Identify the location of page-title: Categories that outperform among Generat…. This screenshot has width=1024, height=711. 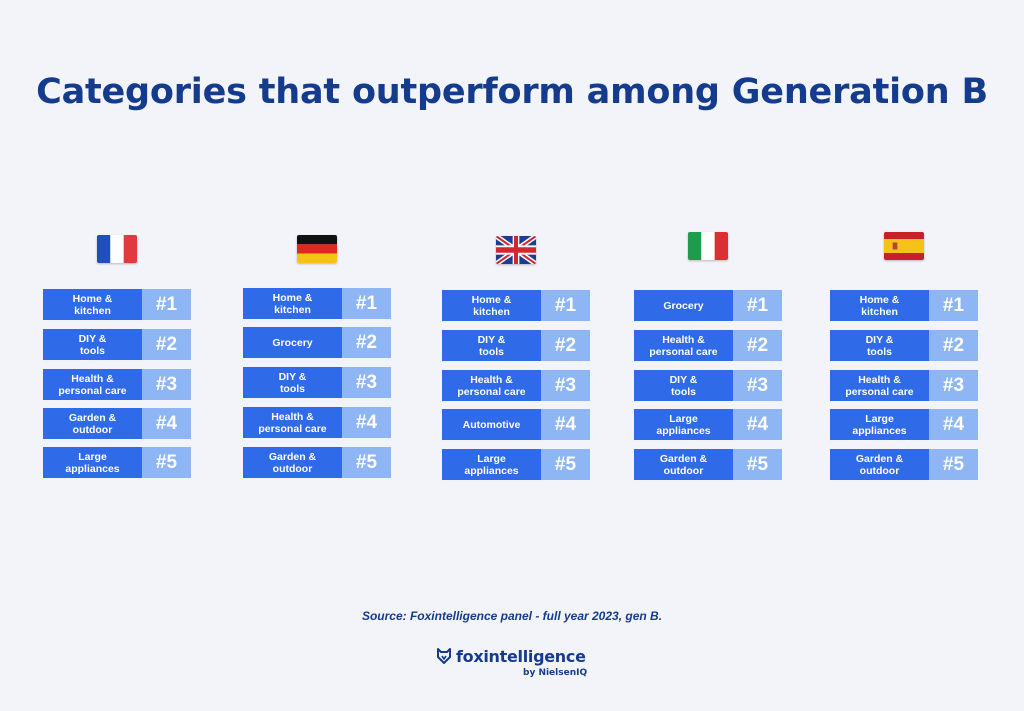
(512, 92).